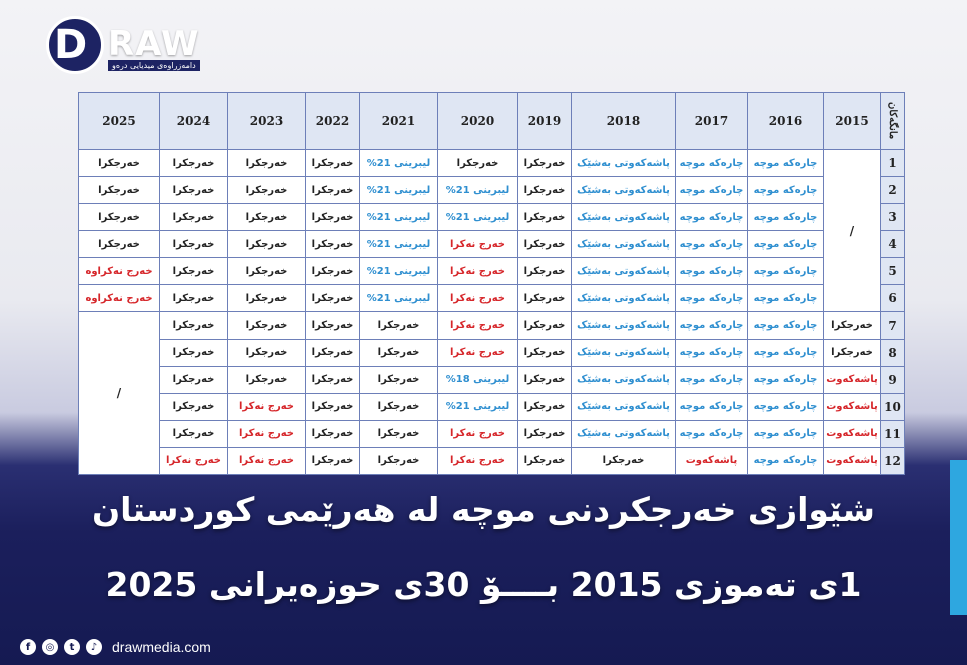  Describe the element at coordinates (131, 47) in the screenshot. I see `draw-logo: D RAW دامەزراوەی میدیایی درەو` at that location.